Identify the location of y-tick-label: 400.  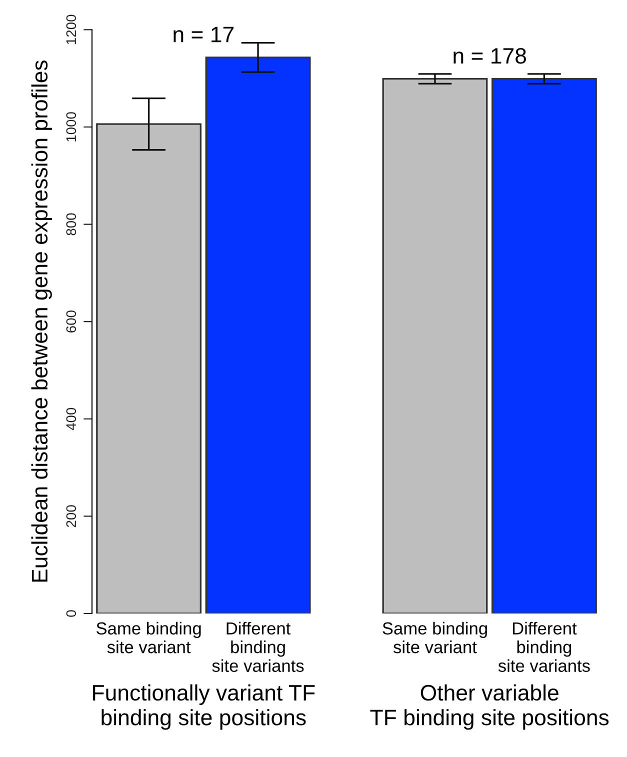
(71, 419).